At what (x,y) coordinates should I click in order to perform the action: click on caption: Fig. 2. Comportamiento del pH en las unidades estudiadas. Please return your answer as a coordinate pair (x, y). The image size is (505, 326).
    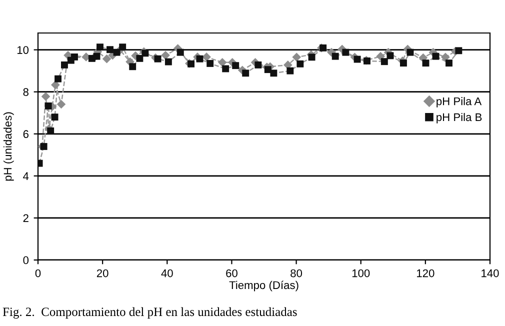
    Looking at the image, I should click on (149, 313).